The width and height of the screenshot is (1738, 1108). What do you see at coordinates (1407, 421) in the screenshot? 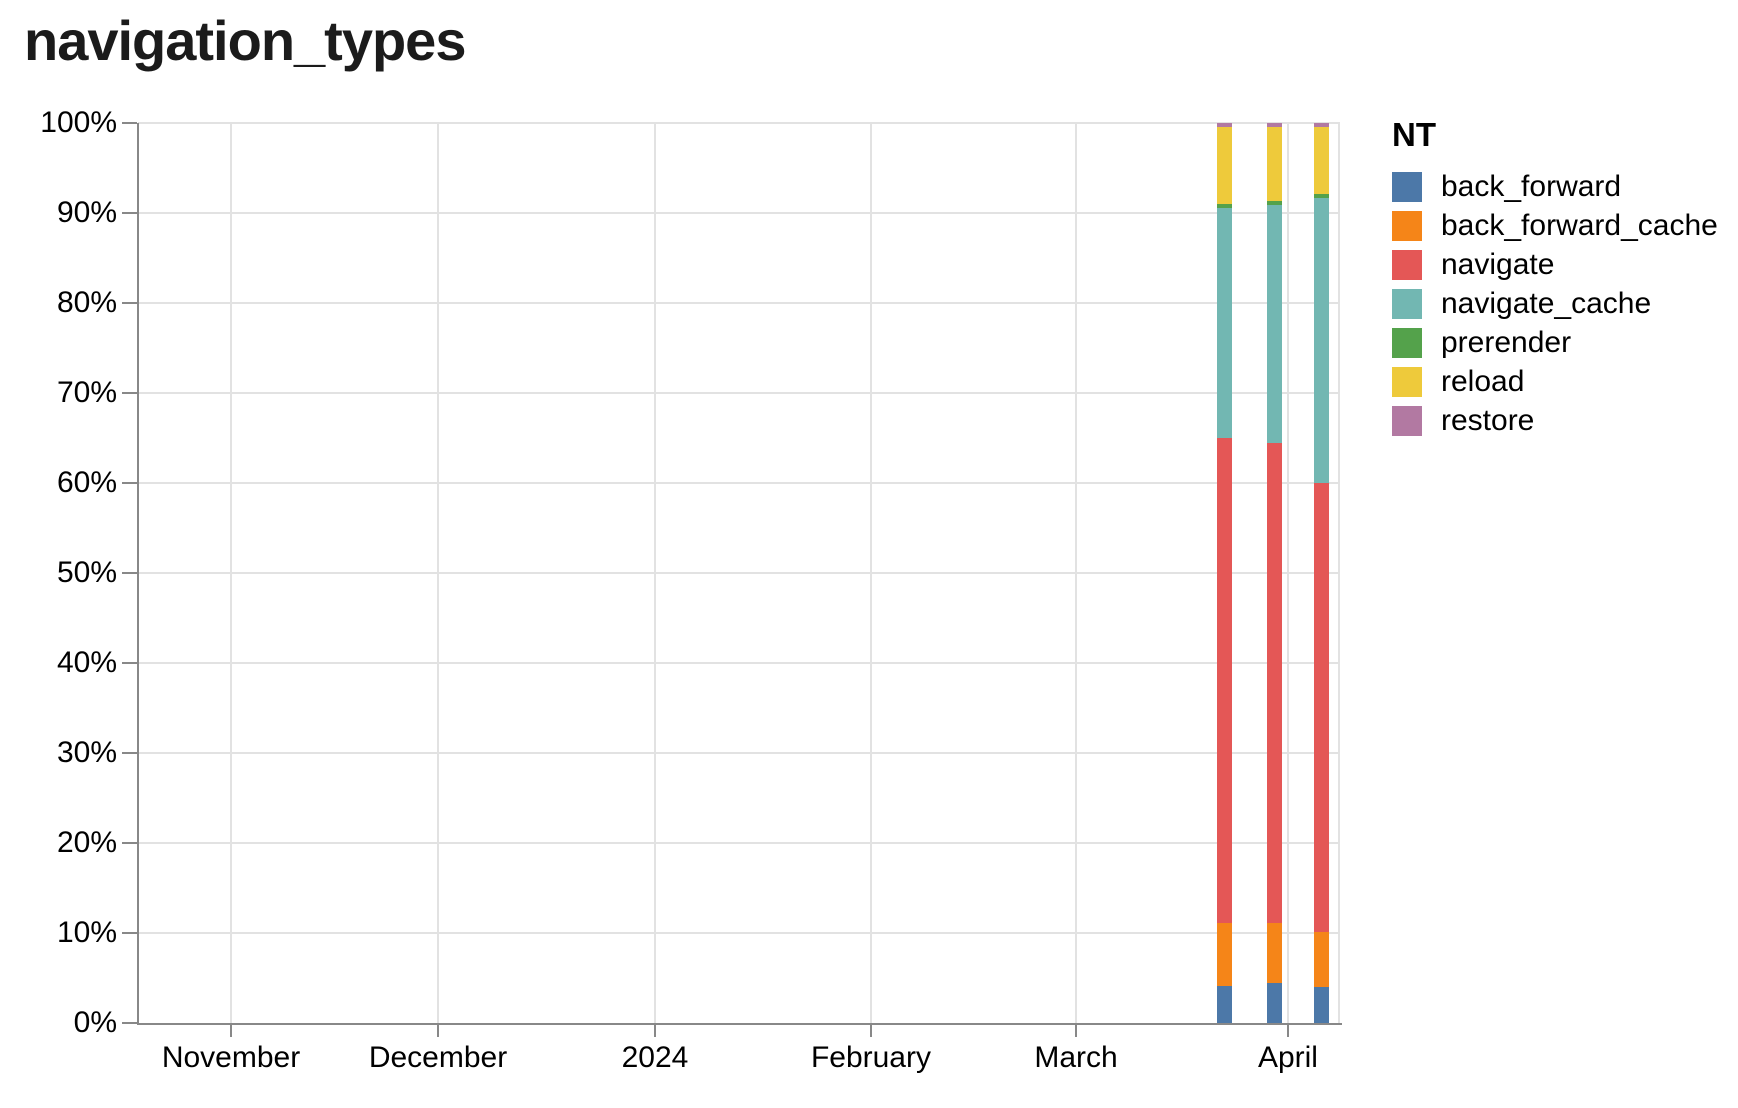
I see `legend-swatch-restore` at bounding box center [1407, 421].